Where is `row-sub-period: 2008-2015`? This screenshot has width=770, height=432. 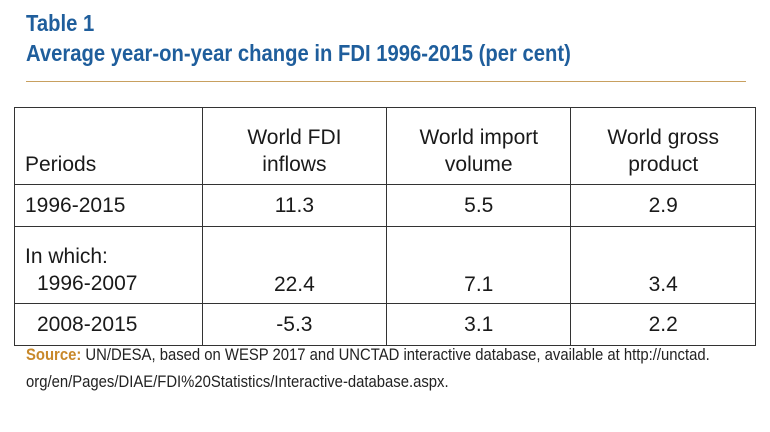 row-sub-period: 2008-2015 is located at coordinates (87, 324).